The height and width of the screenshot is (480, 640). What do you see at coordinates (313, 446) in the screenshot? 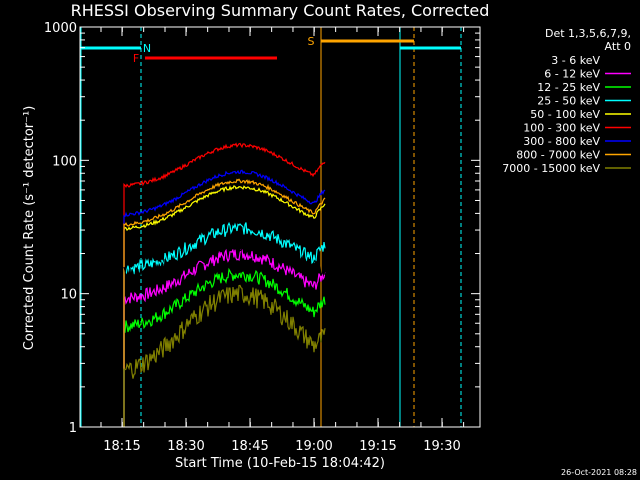
I see `x-tick-label: 19:00` at bounding box center [313, 446].